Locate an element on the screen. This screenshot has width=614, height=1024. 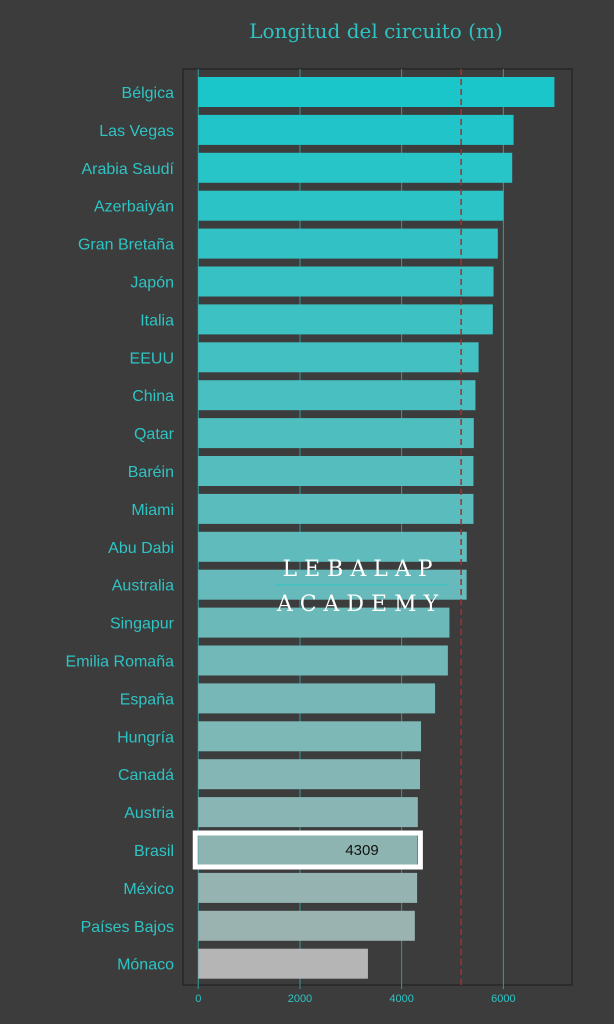
category-label: Brasil is located at coordinates (154, 851).